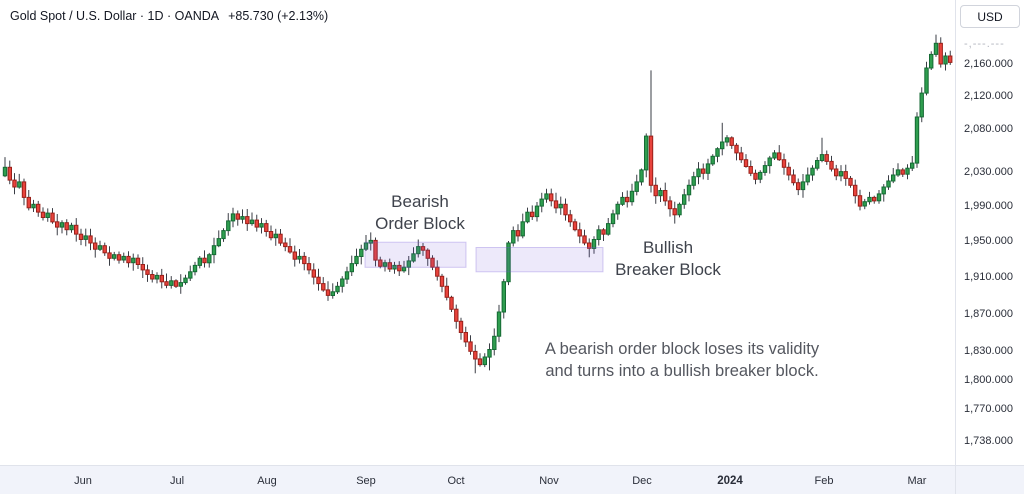 The image size is (1024, 494). What do you see at coordinates (420, 212) in the screenshot?
I see `bearish-order-block-label: Bearish Order Block` at bounding box center [420, 212].